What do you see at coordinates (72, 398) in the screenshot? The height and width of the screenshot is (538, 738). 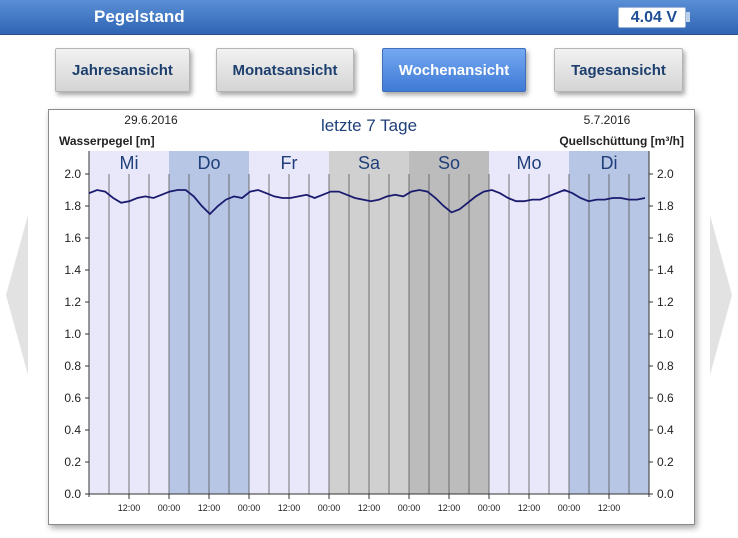 I see `y-tick-label: 0.6` at bounding box center [72, 398].